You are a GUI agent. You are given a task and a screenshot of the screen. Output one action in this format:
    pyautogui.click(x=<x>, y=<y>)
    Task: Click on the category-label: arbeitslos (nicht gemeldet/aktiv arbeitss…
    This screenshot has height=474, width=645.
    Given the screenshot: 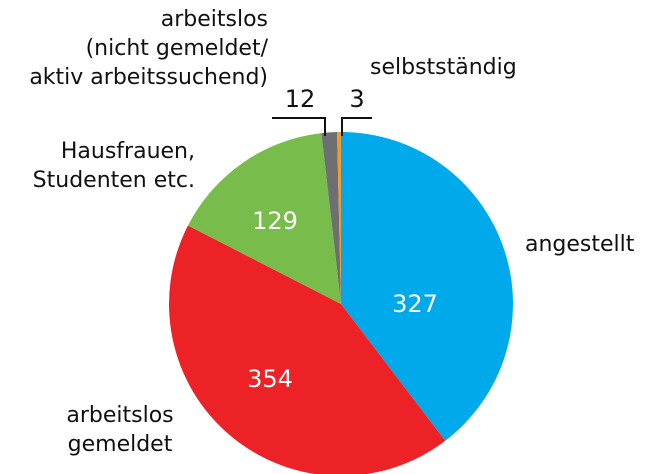 What is the action you would take?
    pyautogui.click(x=148, y=48)
    